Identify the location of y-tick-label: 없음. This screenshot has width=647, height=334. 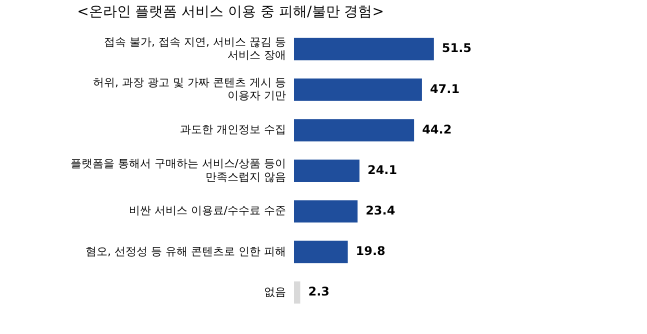
(275, 291).